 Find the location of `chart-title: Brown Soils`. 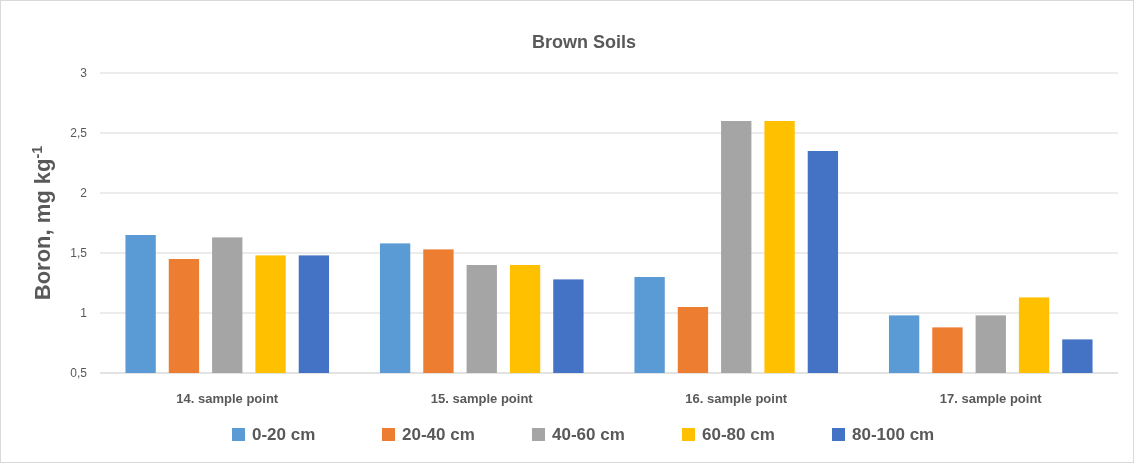

chart-title: Brown Soils is located at coordinates (584, 42).